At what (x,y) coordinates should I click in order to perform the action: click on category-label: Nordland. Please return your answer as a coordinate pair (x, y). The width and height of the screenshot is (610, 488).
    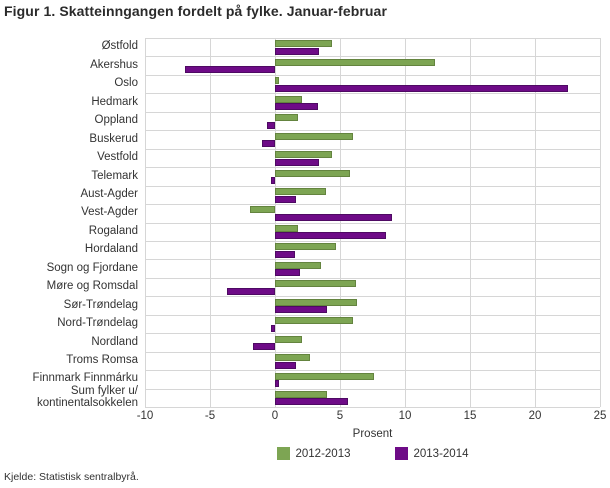
    Looking at the image, I should click on (114, 341).